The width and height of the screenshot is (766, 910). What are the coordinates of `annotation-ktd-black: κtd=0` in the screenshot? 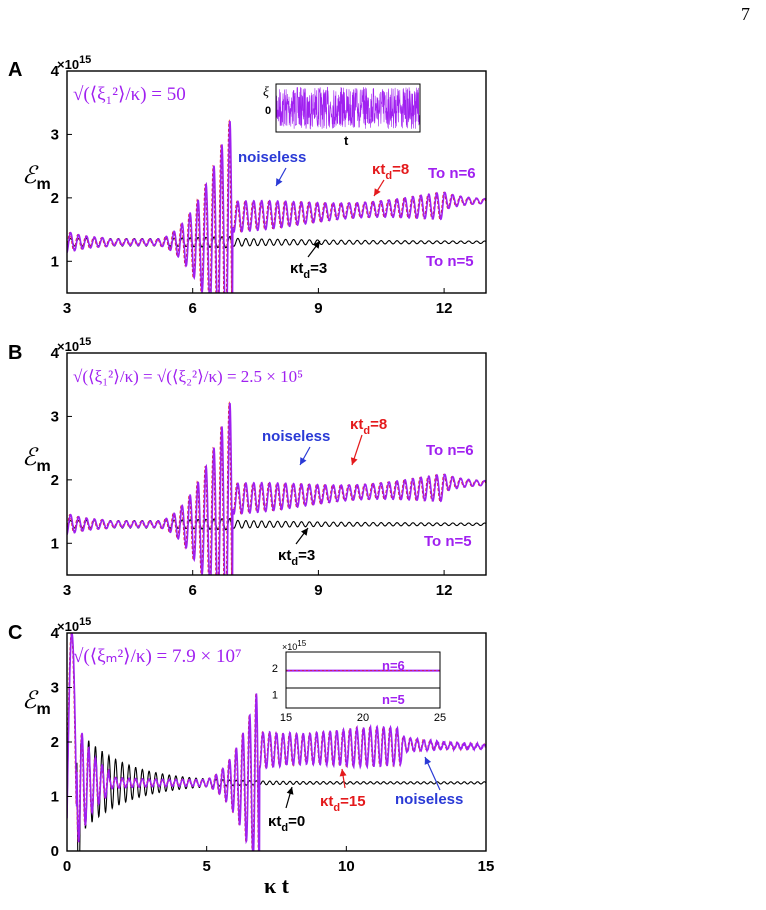 It's located at (286, 823).